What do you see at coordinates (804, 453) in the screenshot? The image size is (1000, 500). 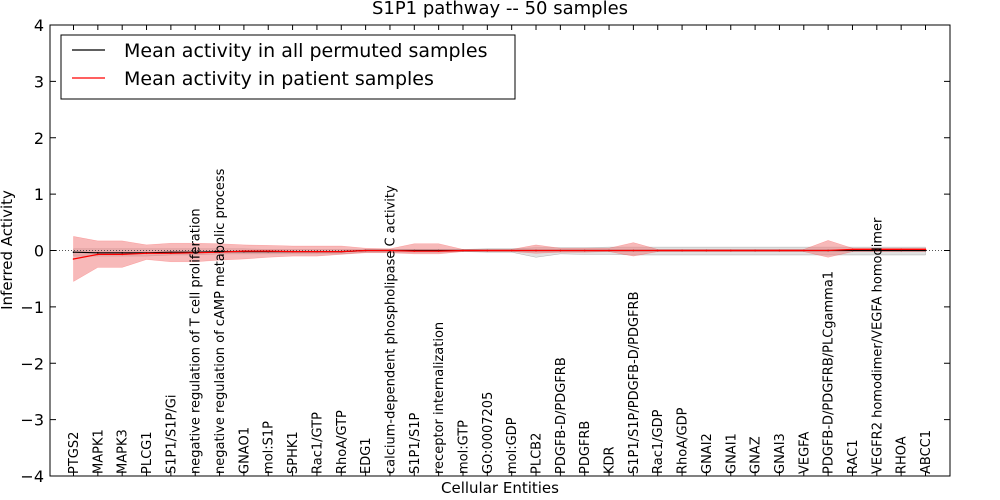 I see `x-tick-label: VEGFA` at bounding box center [804, 453].